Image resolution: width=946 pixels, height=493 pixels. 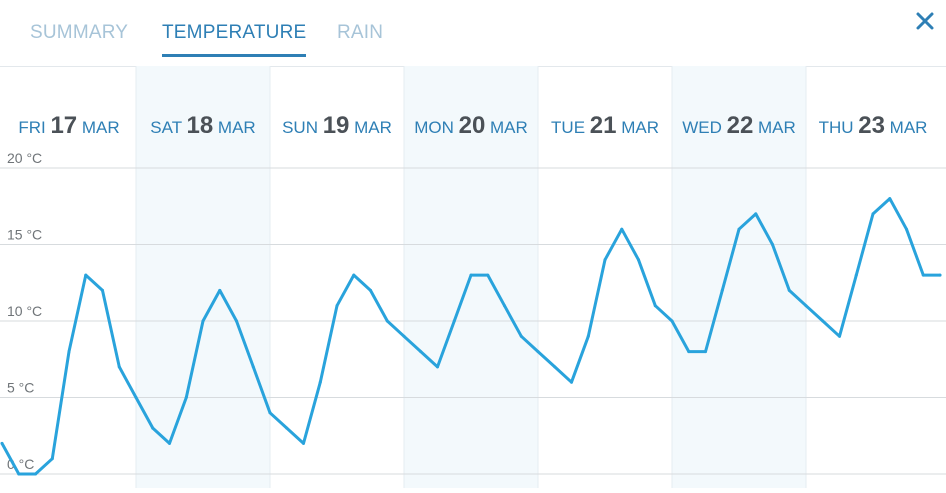 I want to click on y-tick-label: 5 °C, so click(x=20, y=388).